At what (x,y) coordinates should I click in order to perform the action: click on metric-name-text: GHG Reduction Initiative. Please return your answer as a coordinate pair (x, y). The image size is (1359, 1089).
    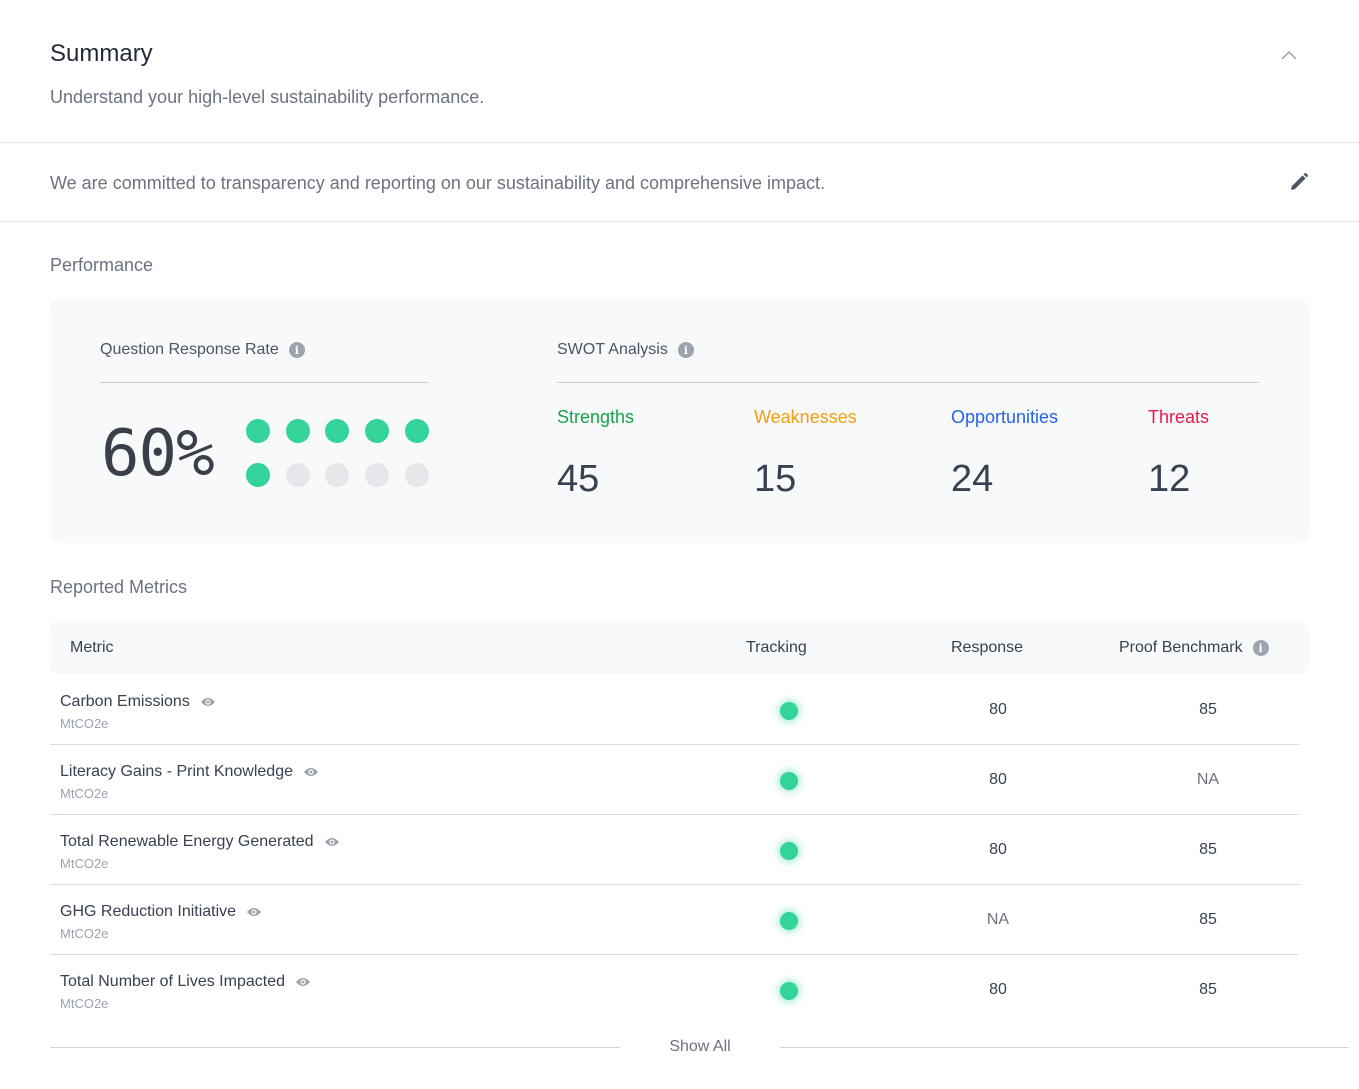
    Looking at the image, I should click on (148, 911).